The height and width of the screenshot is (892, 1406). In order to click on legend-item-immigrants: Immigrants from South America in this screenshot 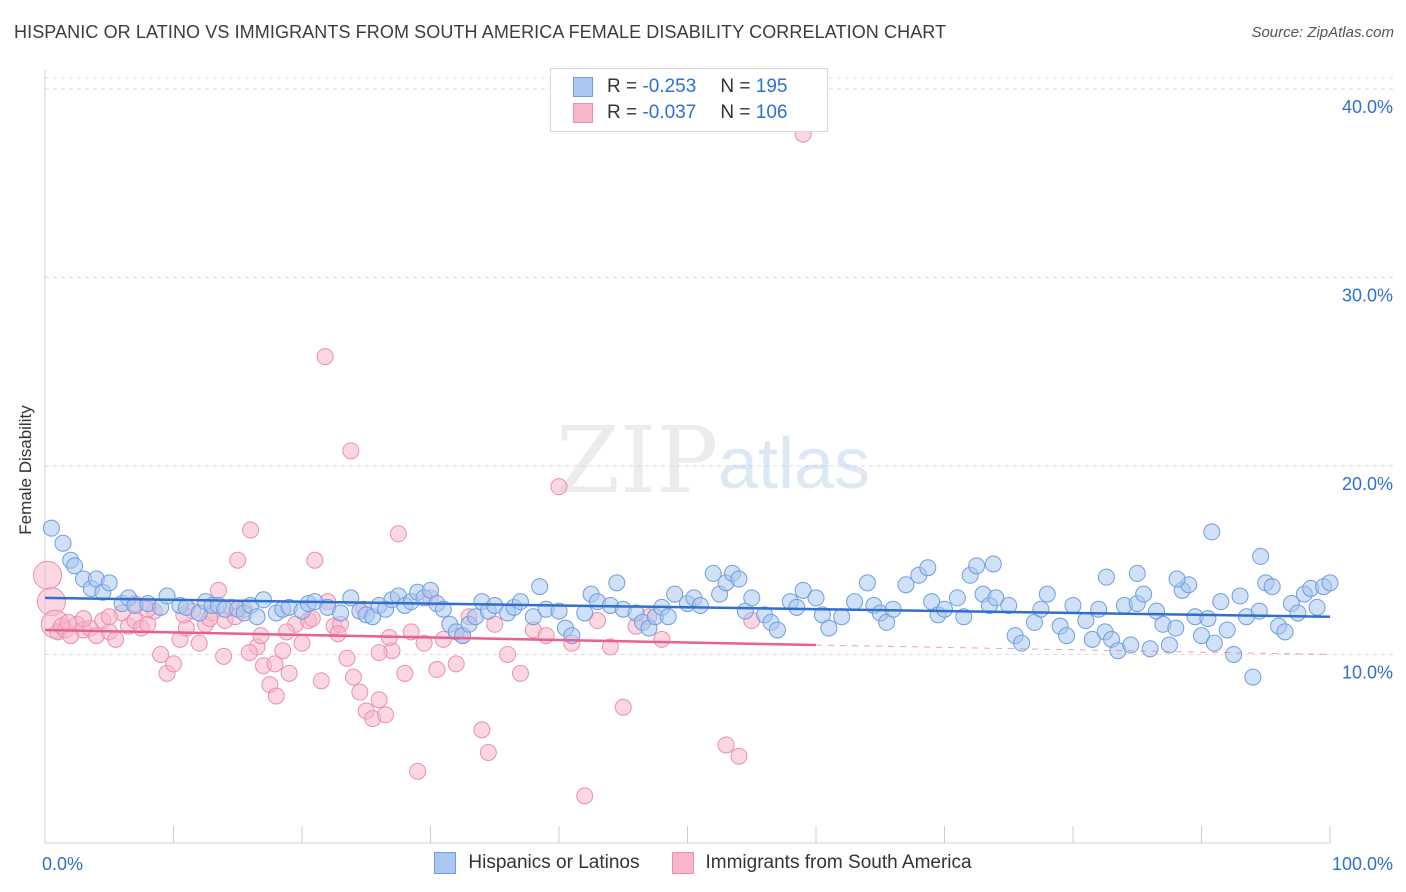, I will do `click(821, 863)`.